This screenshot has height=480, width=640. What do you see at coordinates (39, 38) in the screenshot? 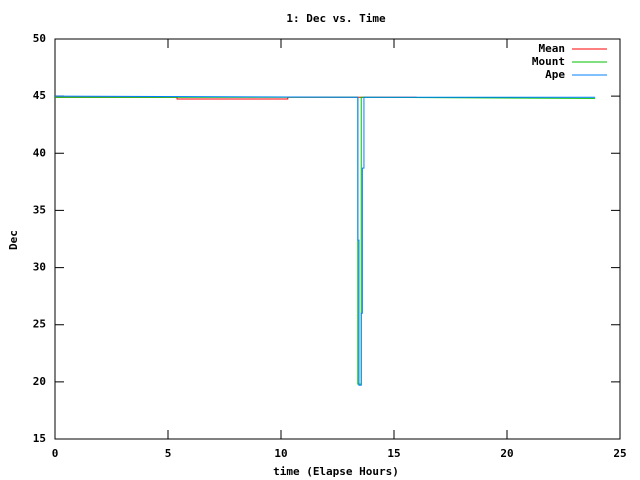
I see `y-tick-label: 50` at bounding box center [39, 38].